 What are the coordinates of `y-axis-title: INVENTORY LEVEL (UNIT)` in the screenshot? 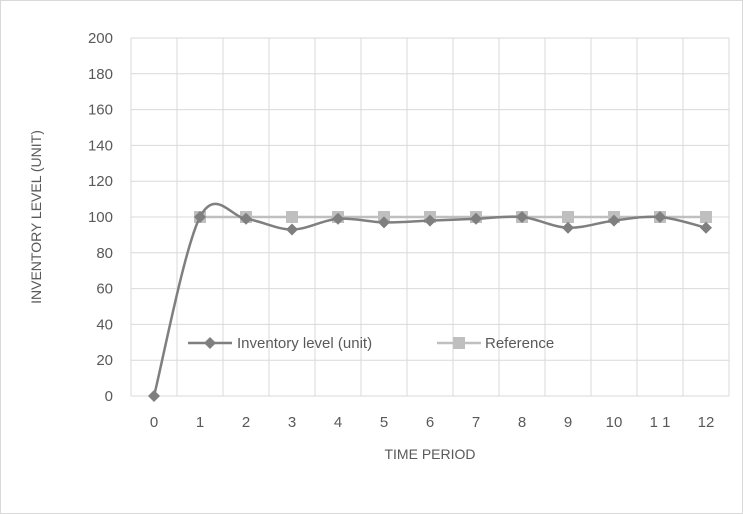 It's located at (36, 217).